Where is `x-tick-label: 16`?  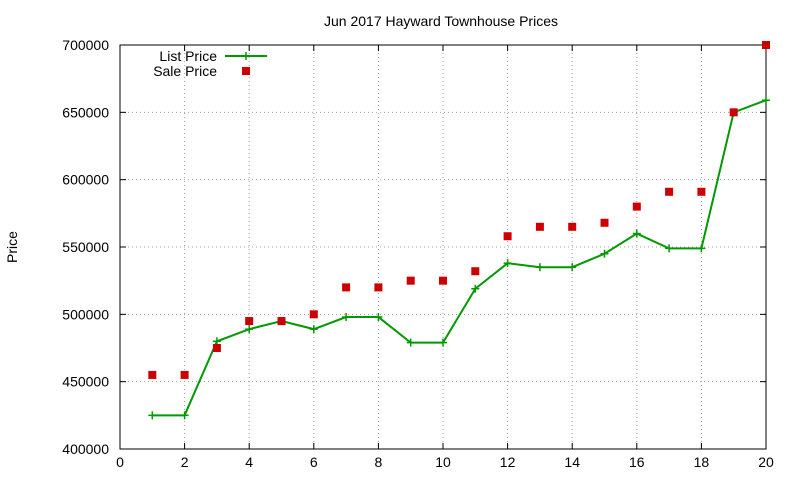 x-tick-label: 16 is located at coordinates (637, 462).